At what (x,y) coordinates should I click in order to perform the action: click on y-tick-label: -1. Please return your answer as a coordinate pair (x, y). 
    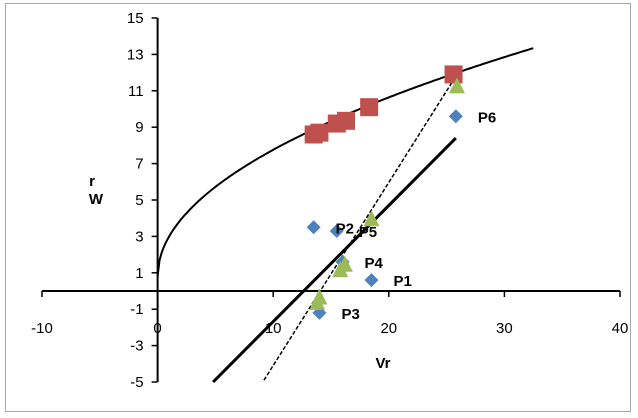
    Looking at the image, I should click on (136, 309).